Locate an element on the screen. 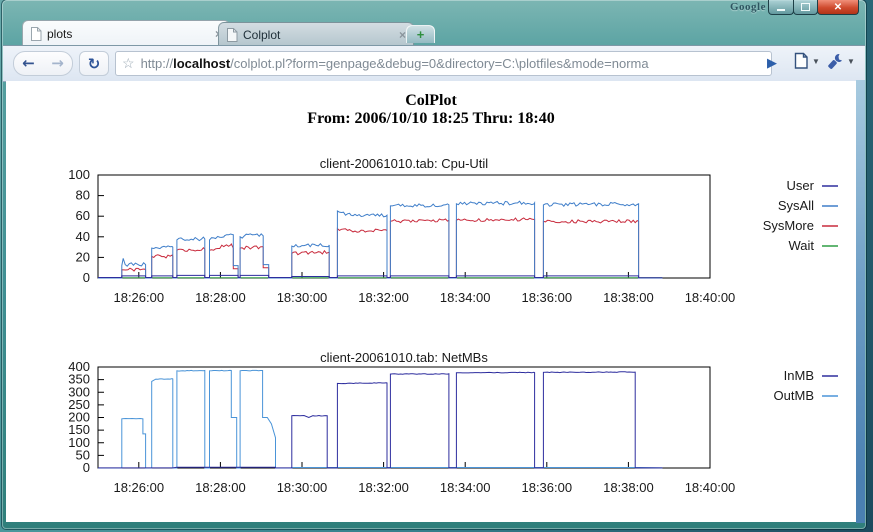  y-tick-label: 50 is located at coordinates (83, 454).